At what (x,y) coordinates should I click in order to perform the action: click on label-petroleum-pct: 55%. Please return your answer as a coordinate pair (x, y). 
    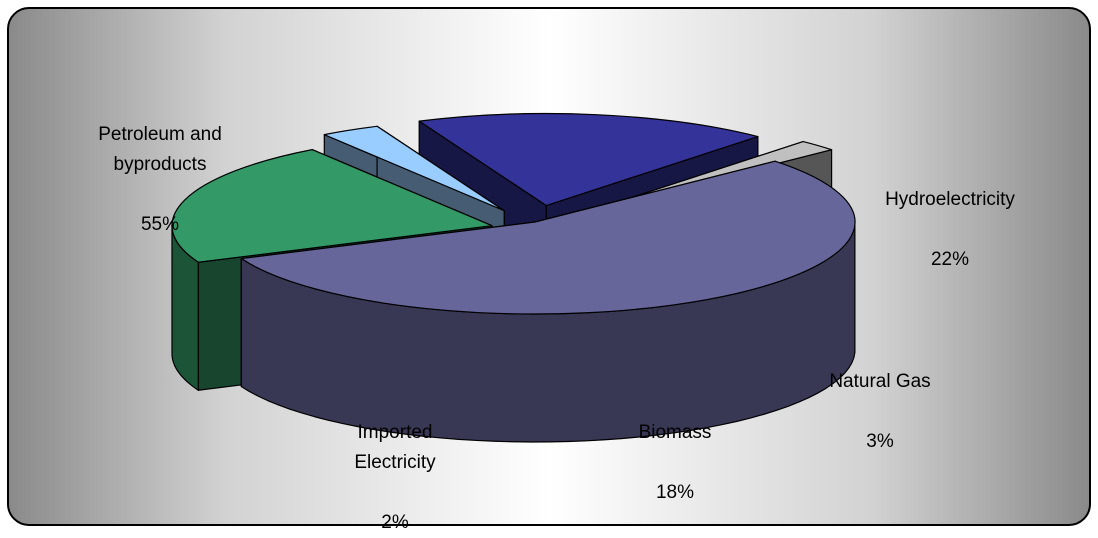
    Looking at the image, I should click on (160, 224).